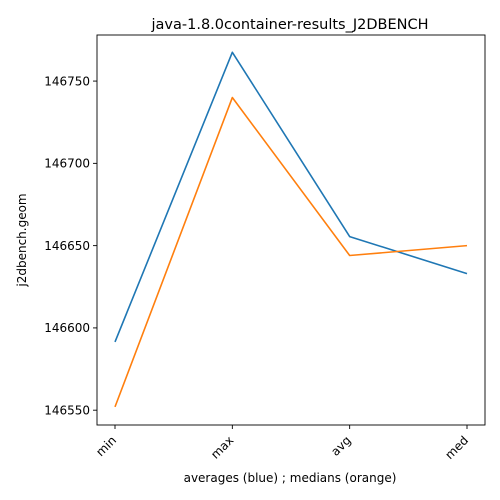  What do you see at coordinates (22, 240) in the screenshot?
I see `y-axis-label: j2dbench.geom` at bounding box center [22, 240].